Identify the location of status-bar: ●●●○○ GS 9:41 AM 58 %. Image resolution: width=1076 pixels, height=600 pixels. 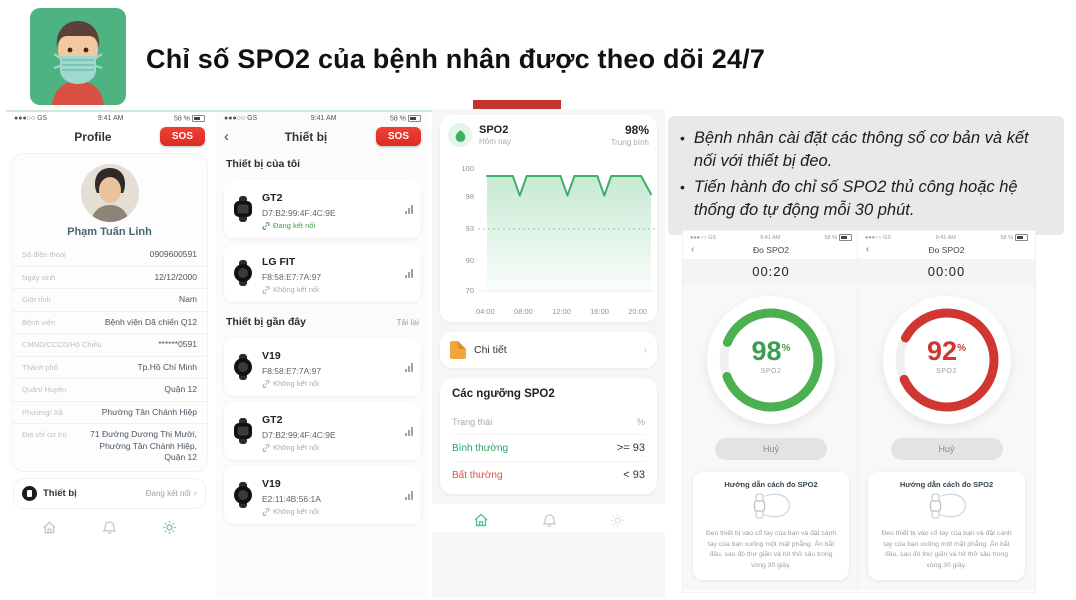
(322, 117).